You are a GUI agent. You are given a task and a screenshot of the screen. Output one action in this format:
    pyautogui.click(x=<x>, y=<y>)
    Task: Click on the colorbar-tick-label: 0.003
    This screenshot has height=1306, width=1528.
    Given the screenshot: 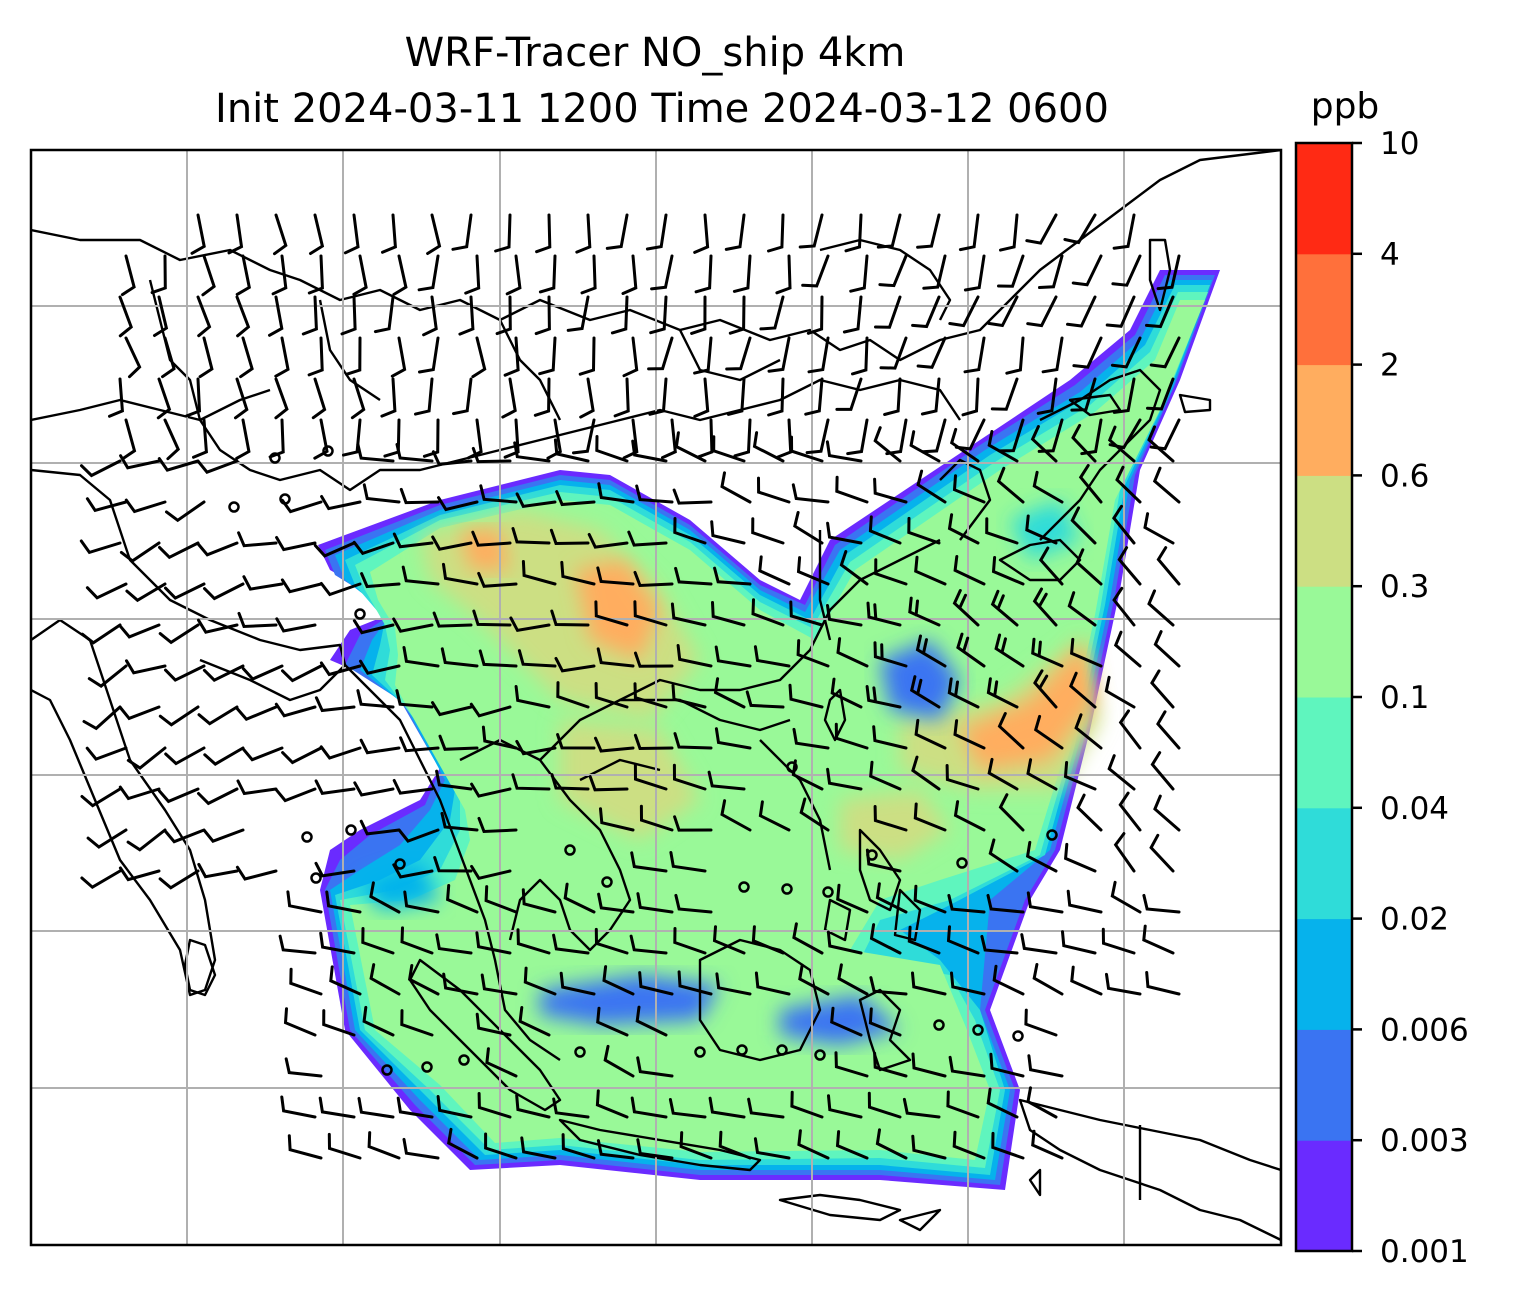 What is the action you would take?
    pyautogui.click(x=1424, y=1141)
    